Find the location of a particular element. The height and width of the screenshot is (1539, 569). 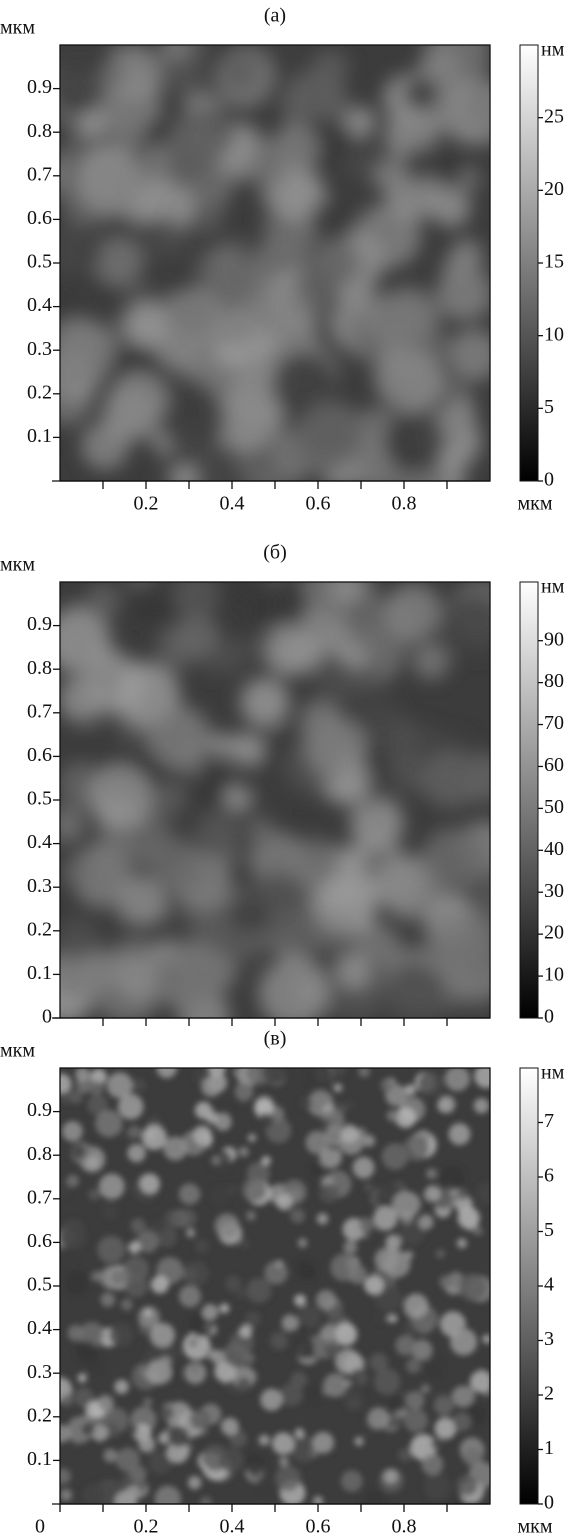

colorbar-tick-label: 40 is located at coordinates (554, 849).